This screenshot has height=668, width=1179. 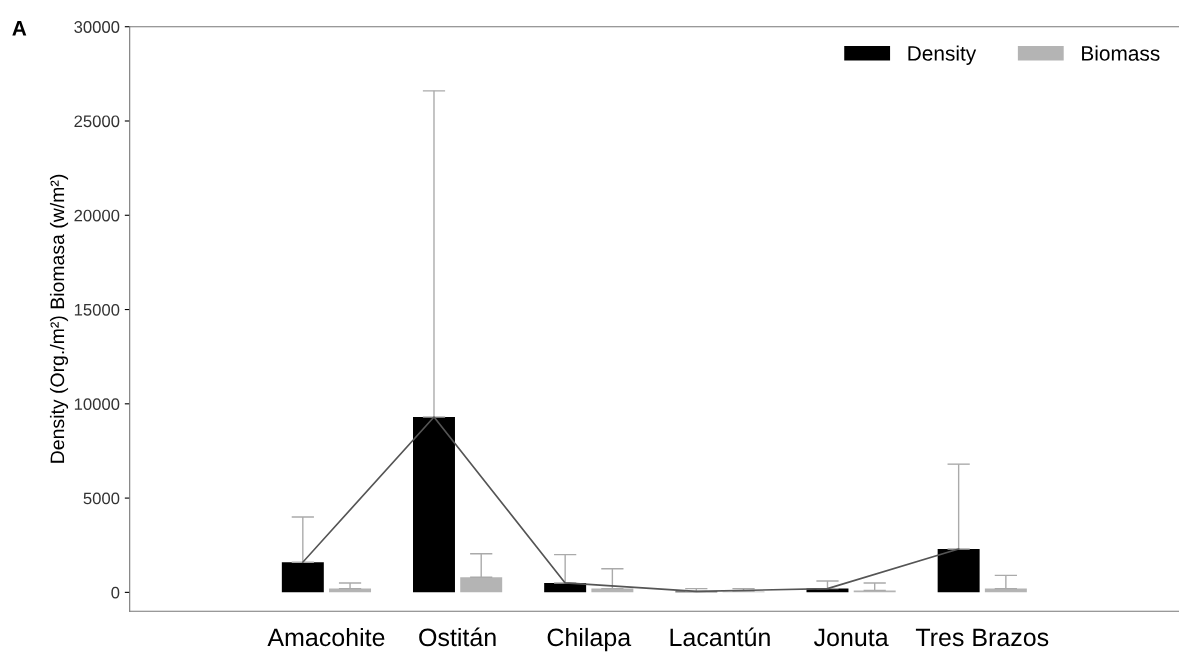 I want to click on x-tick-label: Tres Brazos, so click(x=982, y=637).